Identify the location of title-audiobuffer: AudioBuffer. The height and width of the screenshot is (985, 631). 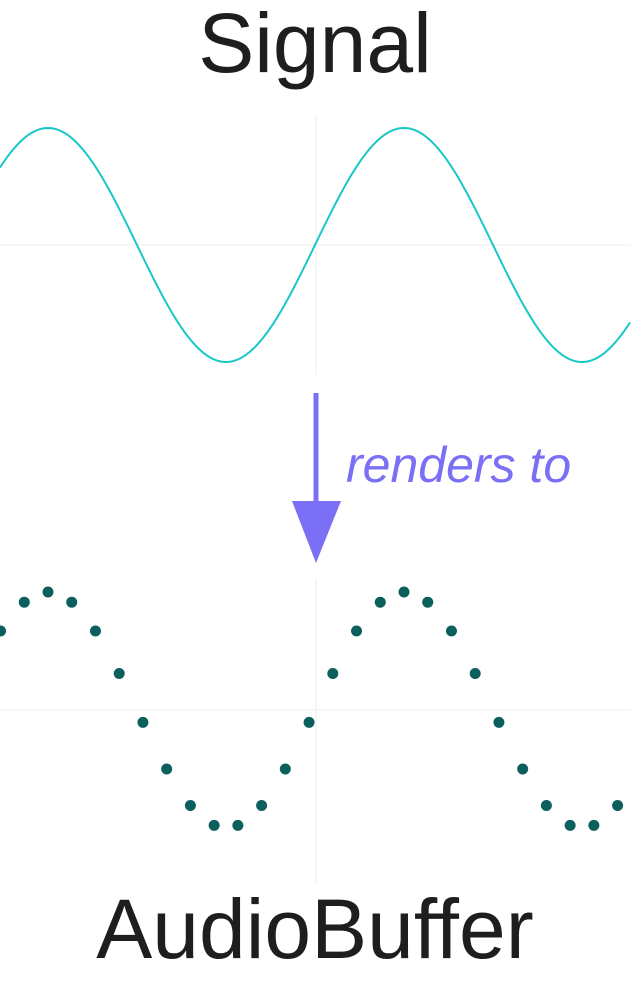
(314, 929).